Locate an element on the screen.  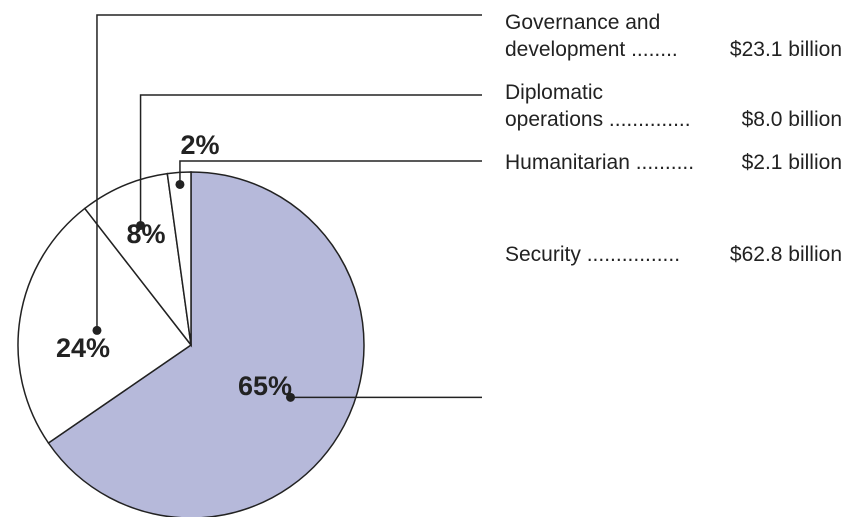
percent-label-governance-and: 24% is located at coordinates (83, 348).